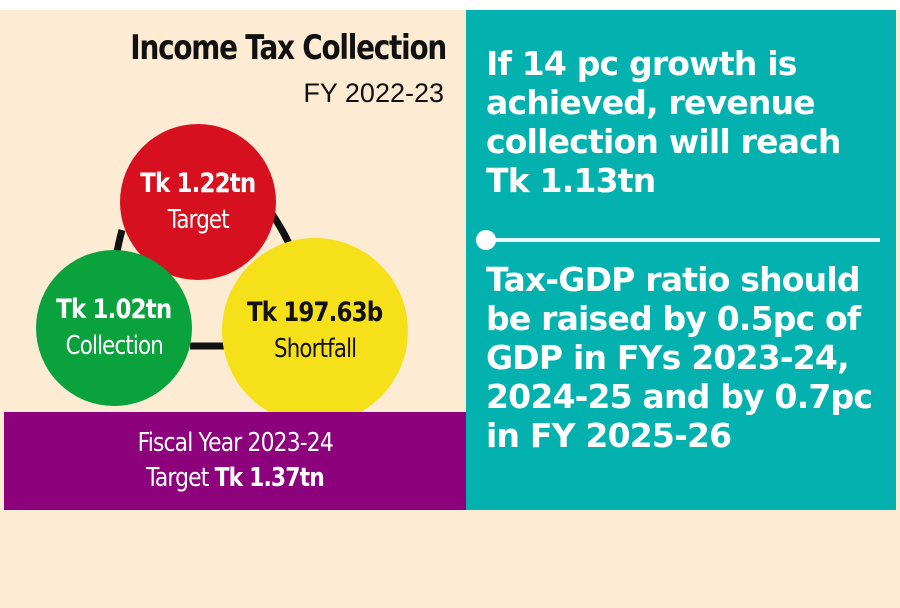 This screenshot has width=900, height=608. What do you see at coordinates (373, 93) in the screenshot?
I see `fiscal-year-subtitle: FY 2022-23` at bounding box center [373, 93].